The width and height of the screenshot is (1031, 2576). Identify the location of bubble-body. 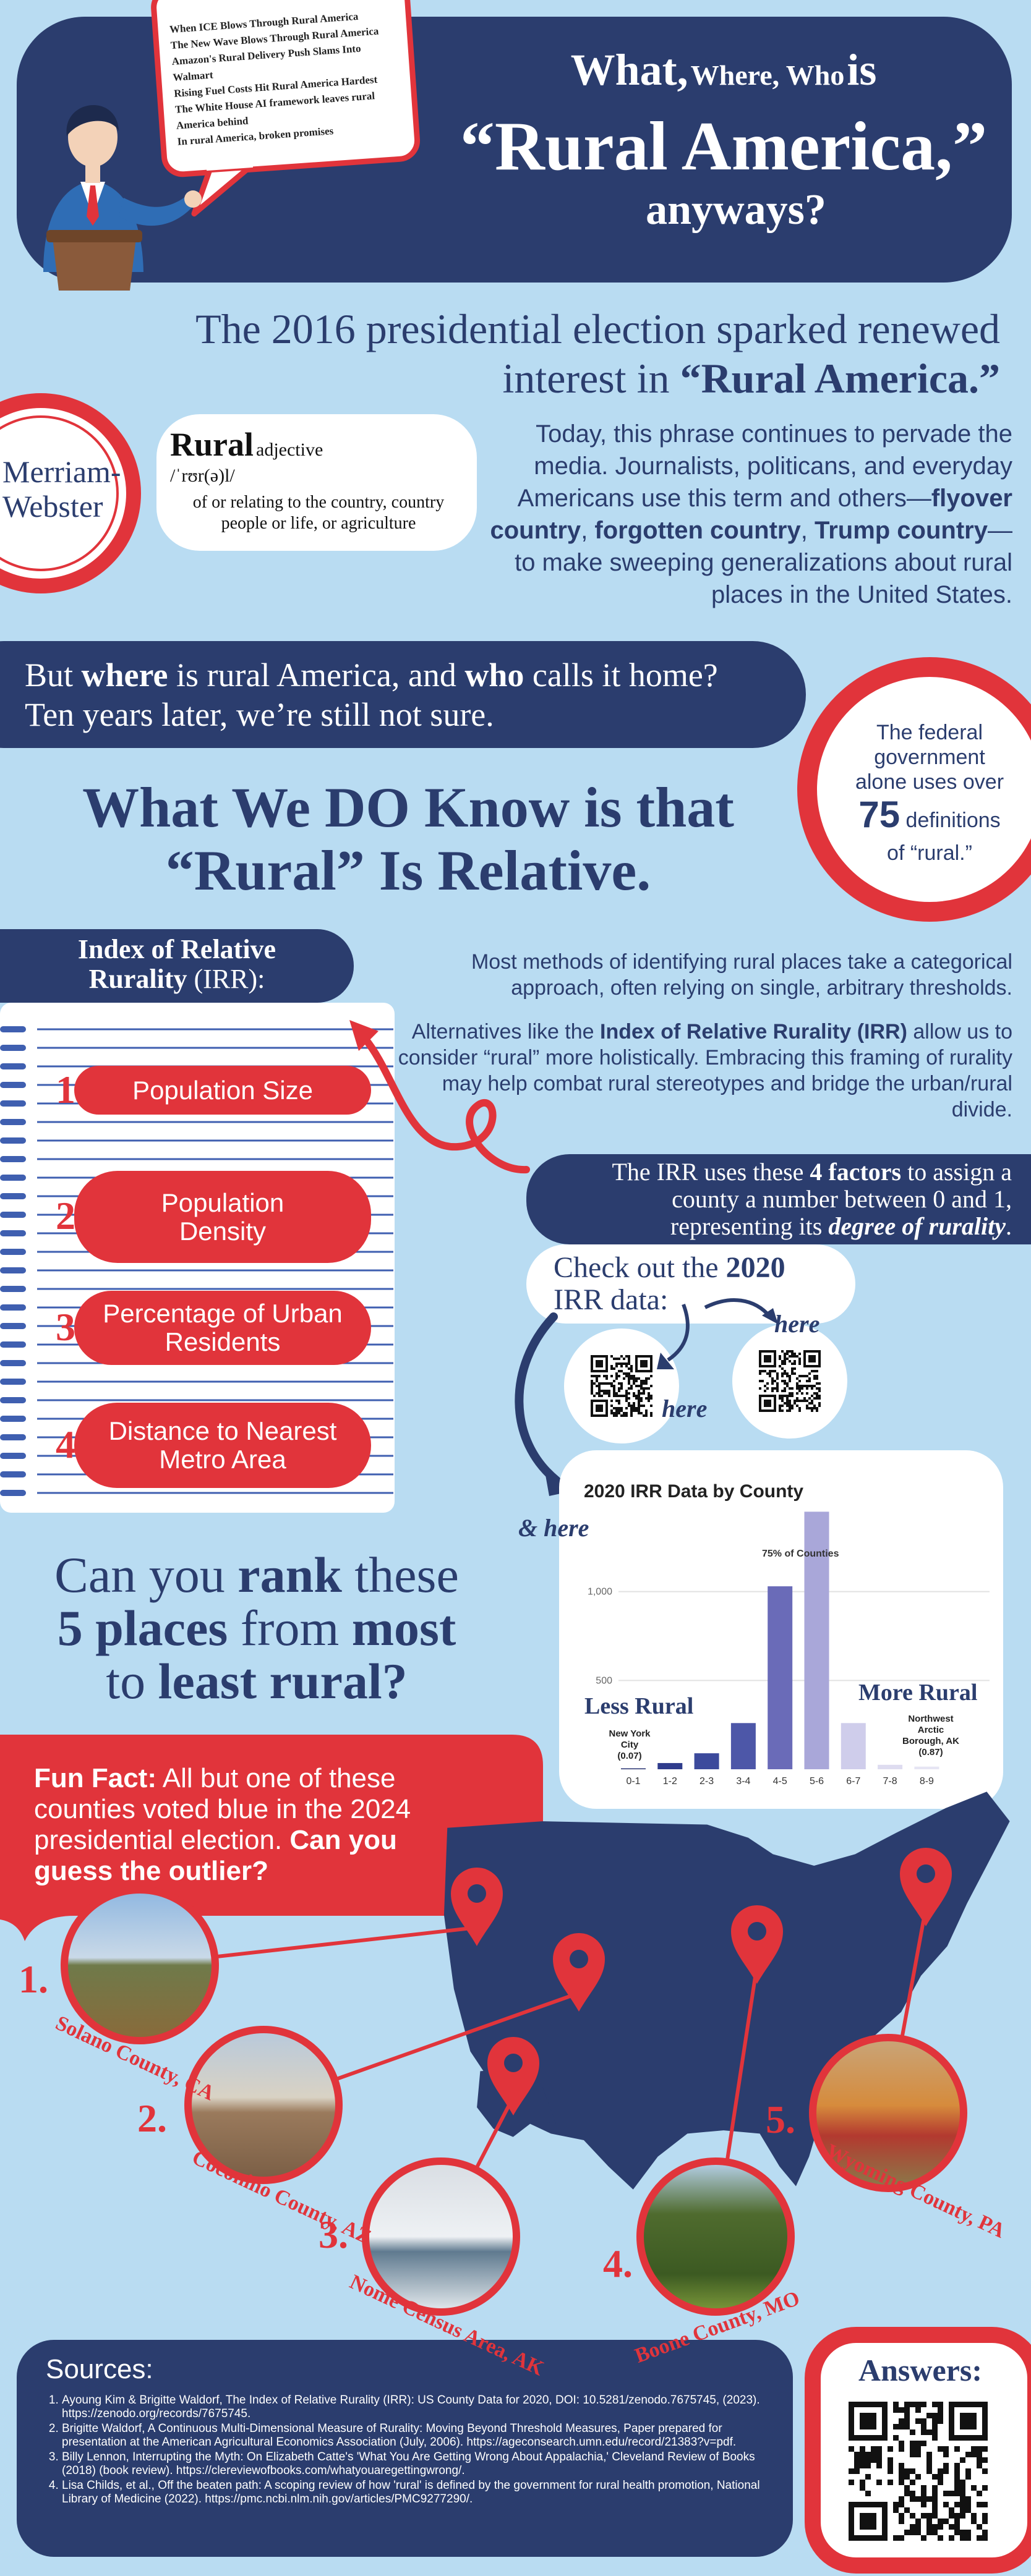
(286, 88).